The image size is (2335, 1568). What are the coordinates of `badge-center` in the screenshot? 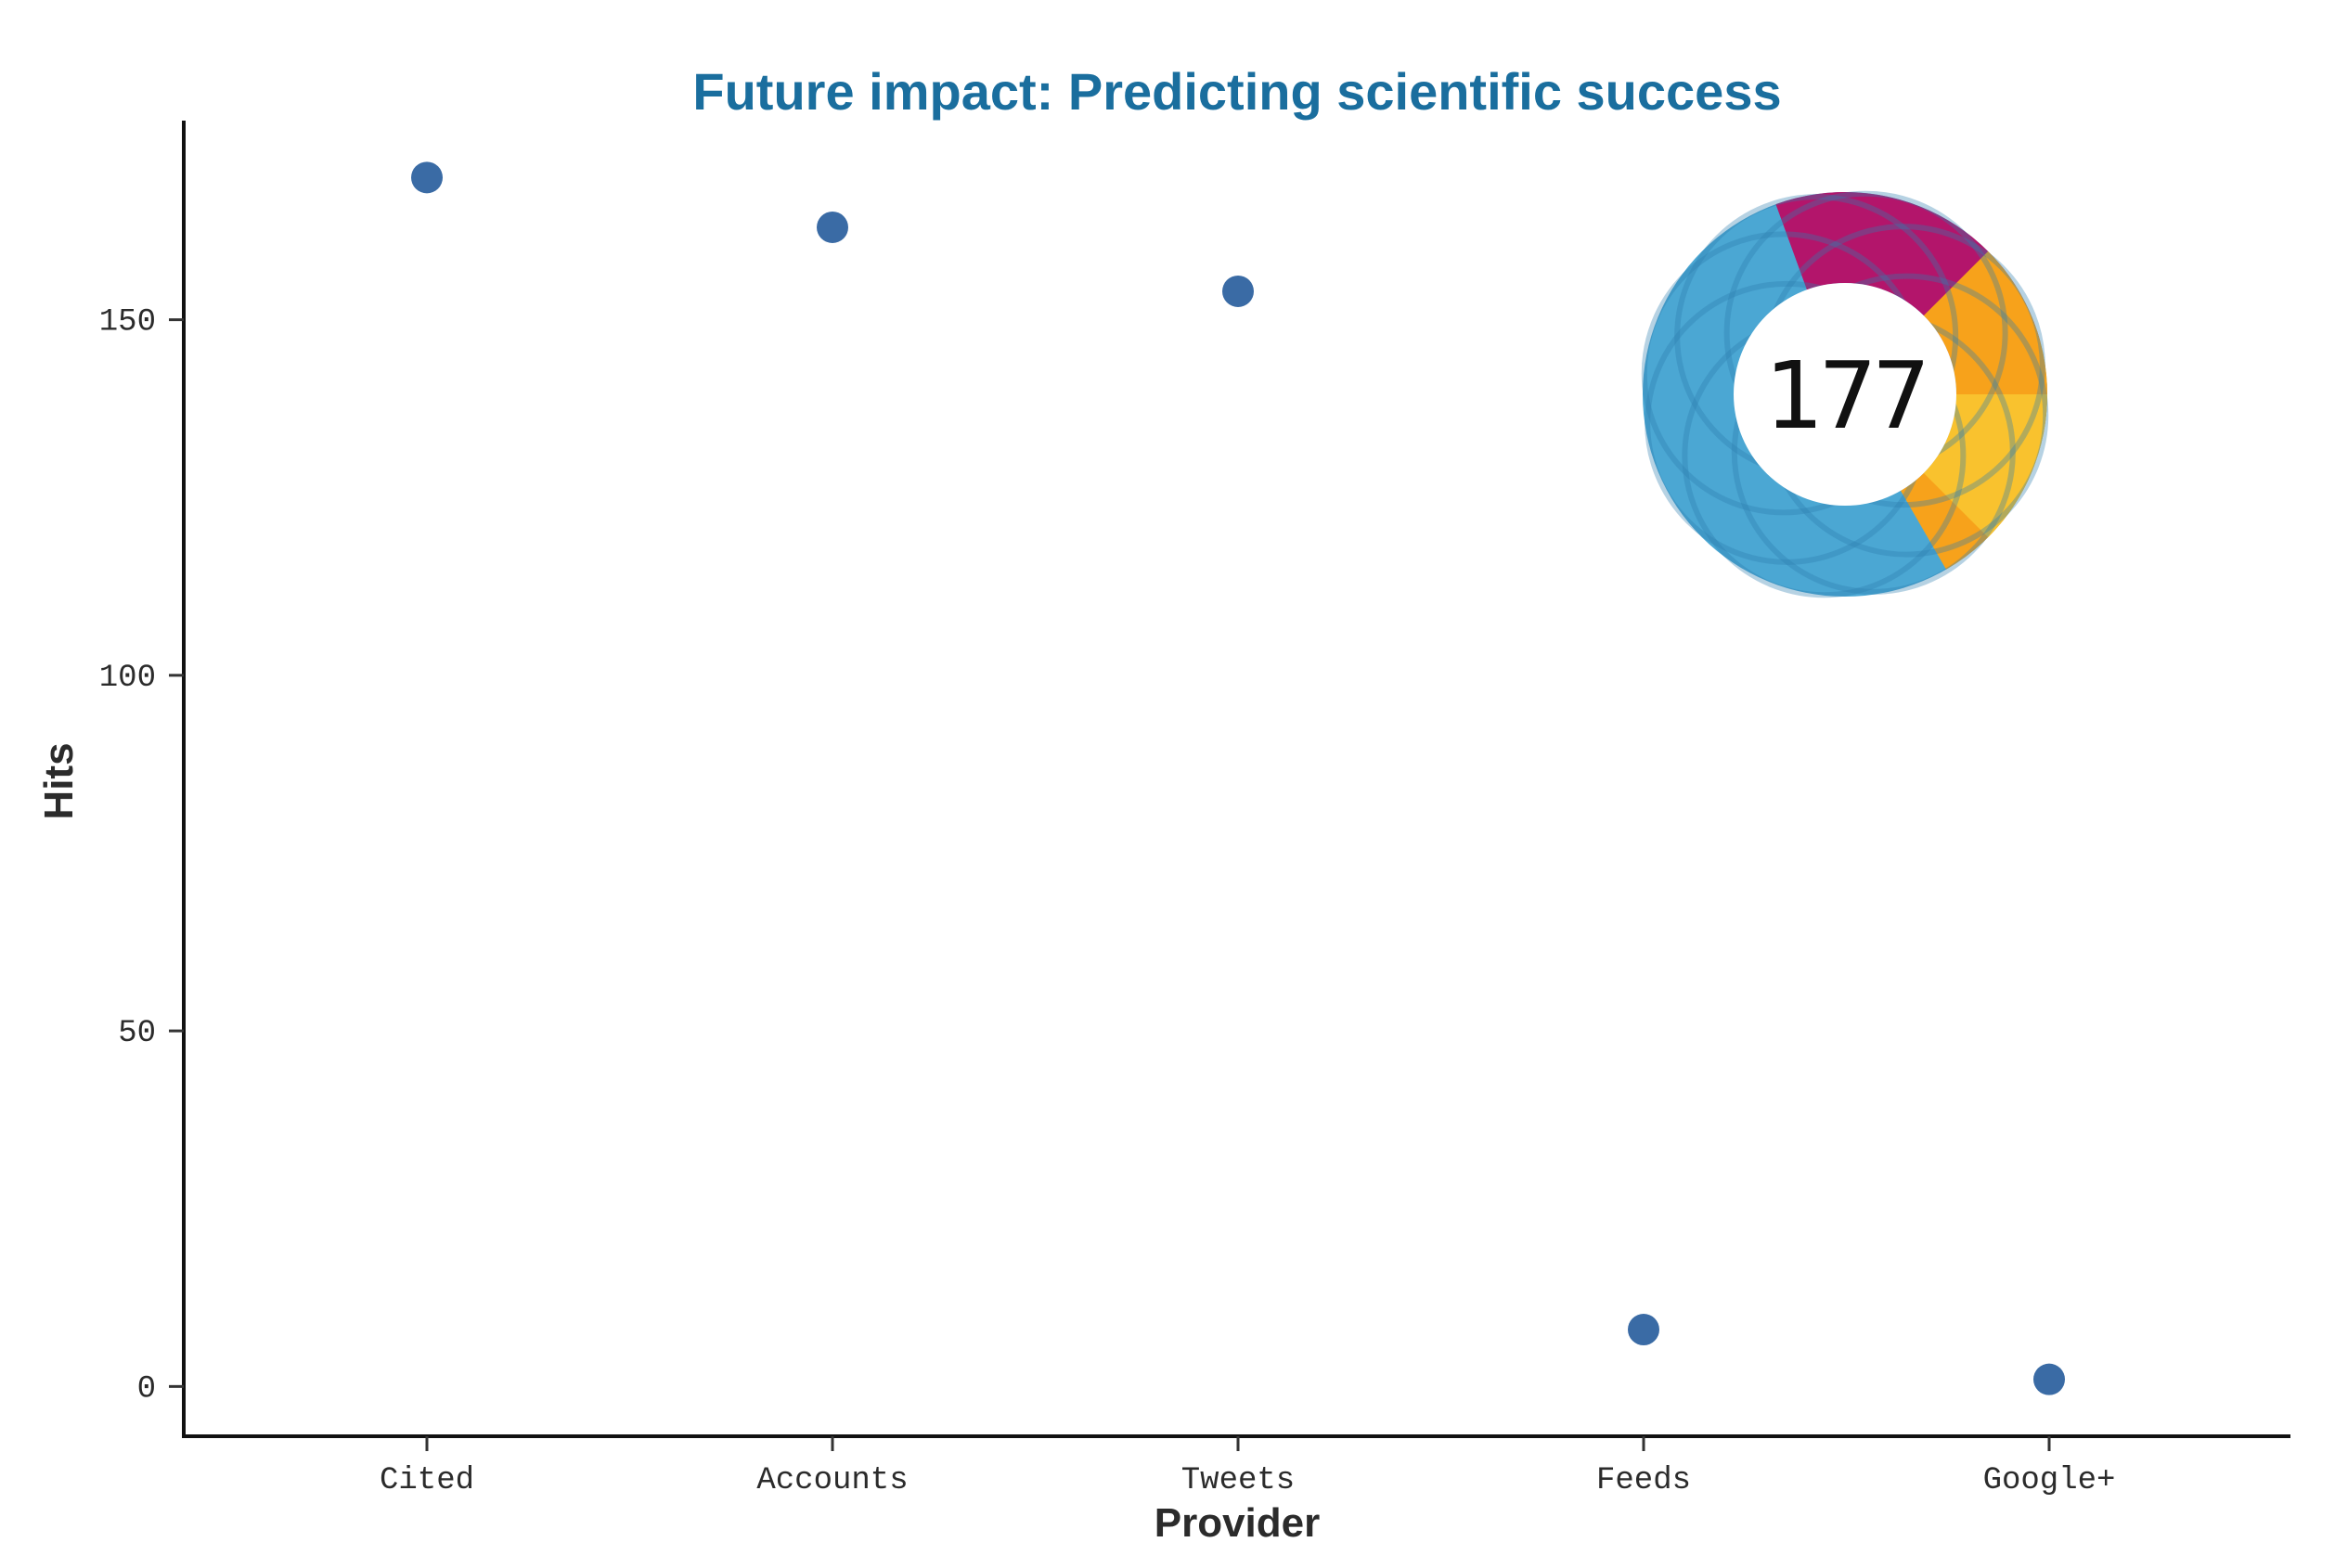 It's located at (1845, 394).